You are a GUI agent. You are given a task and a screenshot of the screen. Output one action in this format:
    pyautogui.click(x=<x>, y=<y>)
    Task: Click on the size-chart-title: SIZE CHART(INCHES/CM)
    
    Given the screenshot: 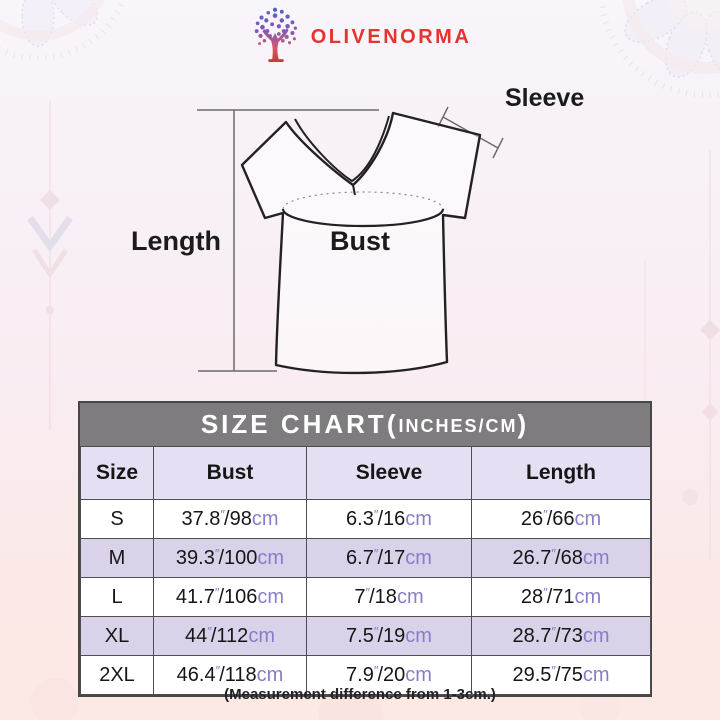 What is the action you would take?
    pyautogui.click(x=365, y=424)
    